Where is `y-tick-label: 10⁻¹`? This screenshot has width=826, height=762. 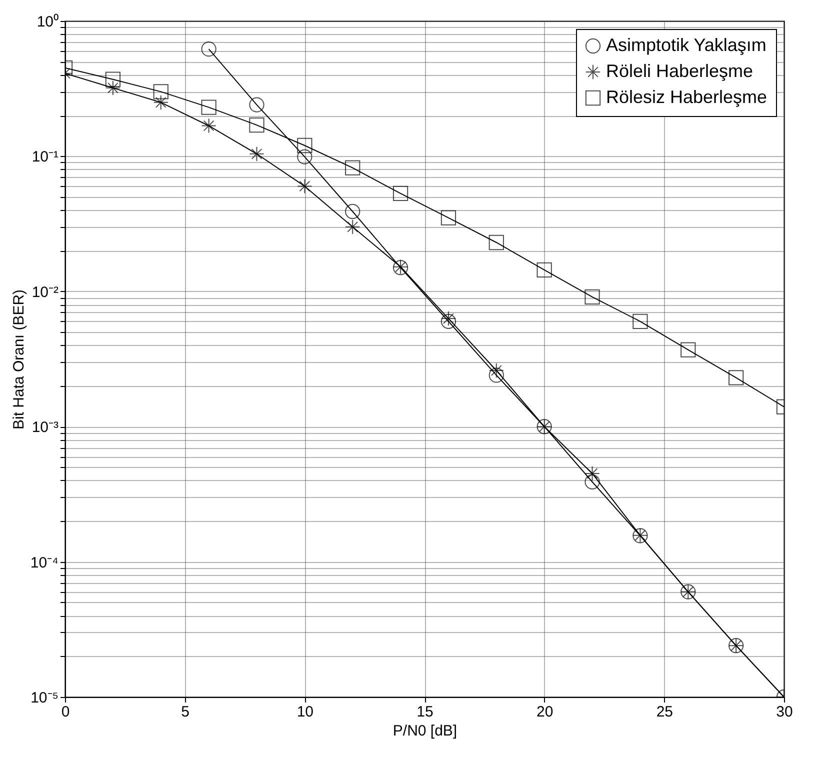
y-tick-label: 10⁻¹ is located at coordinates (45, 157).